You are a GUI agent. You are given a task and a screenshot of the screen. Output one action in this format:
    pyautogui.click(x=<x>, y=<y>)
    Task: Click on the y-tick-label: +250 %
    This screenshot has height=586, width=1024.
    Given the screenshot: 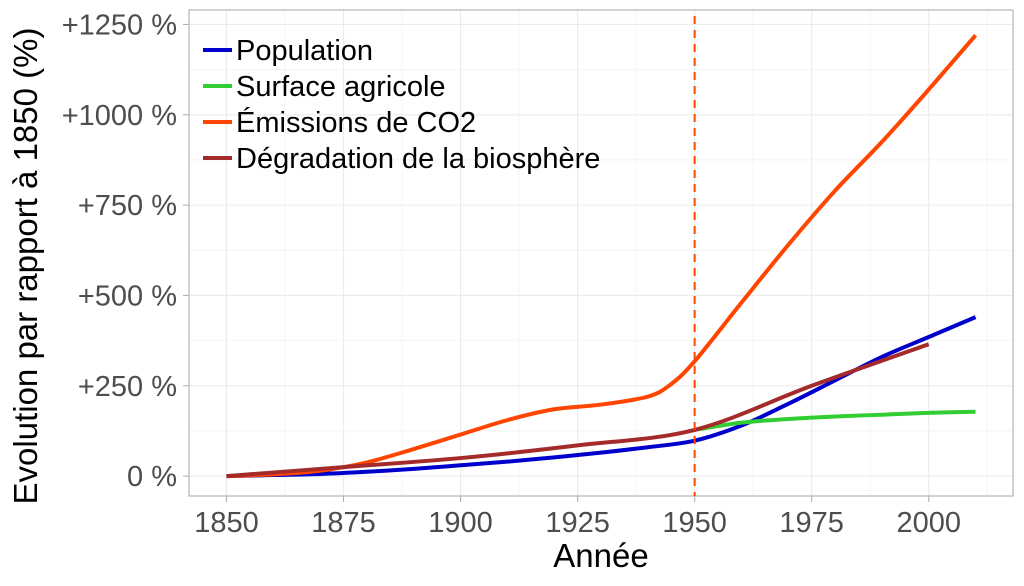 What is the action you would take?
    pyautogui.click(x=127, y=387)
    